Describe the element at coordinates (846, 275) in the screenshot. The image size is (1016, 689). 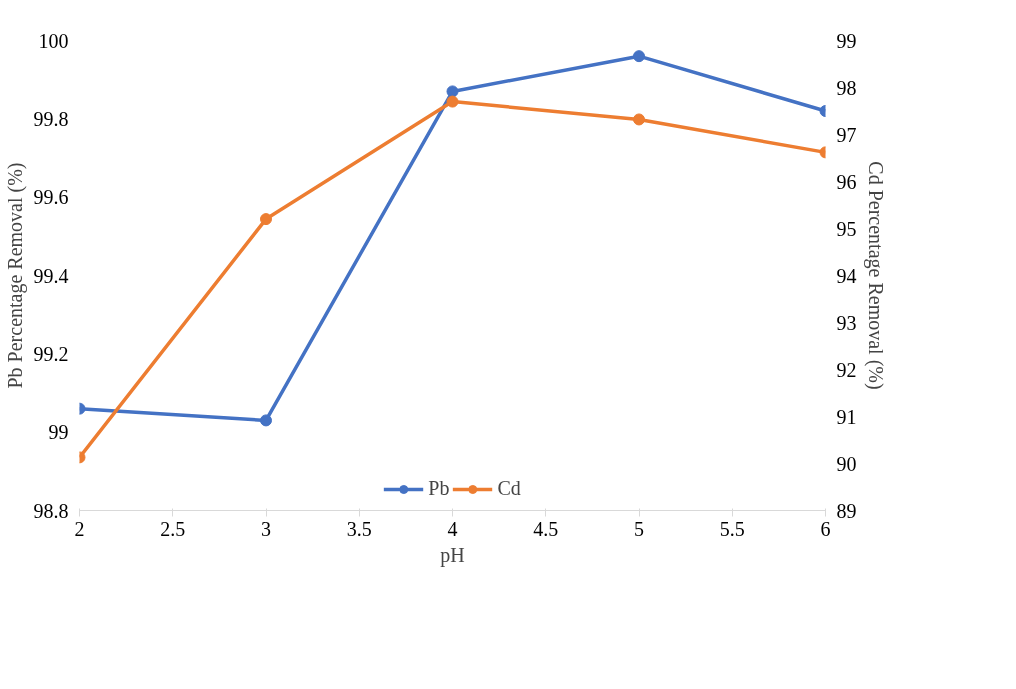
I see `y2-tick-label: 94` at that location.